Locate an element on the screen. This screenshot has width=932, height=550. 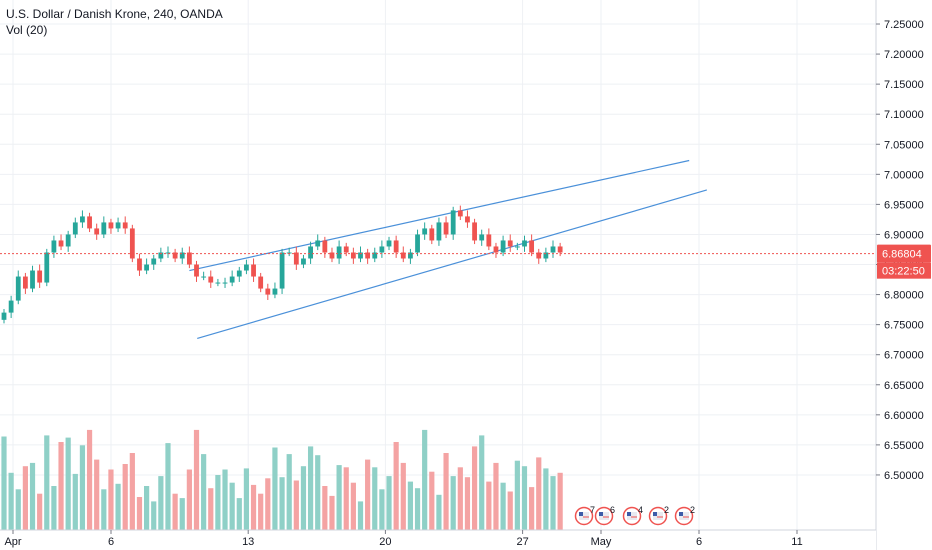
event-markers: 7 6 4 2 2 is located at coordinates (635, 515).